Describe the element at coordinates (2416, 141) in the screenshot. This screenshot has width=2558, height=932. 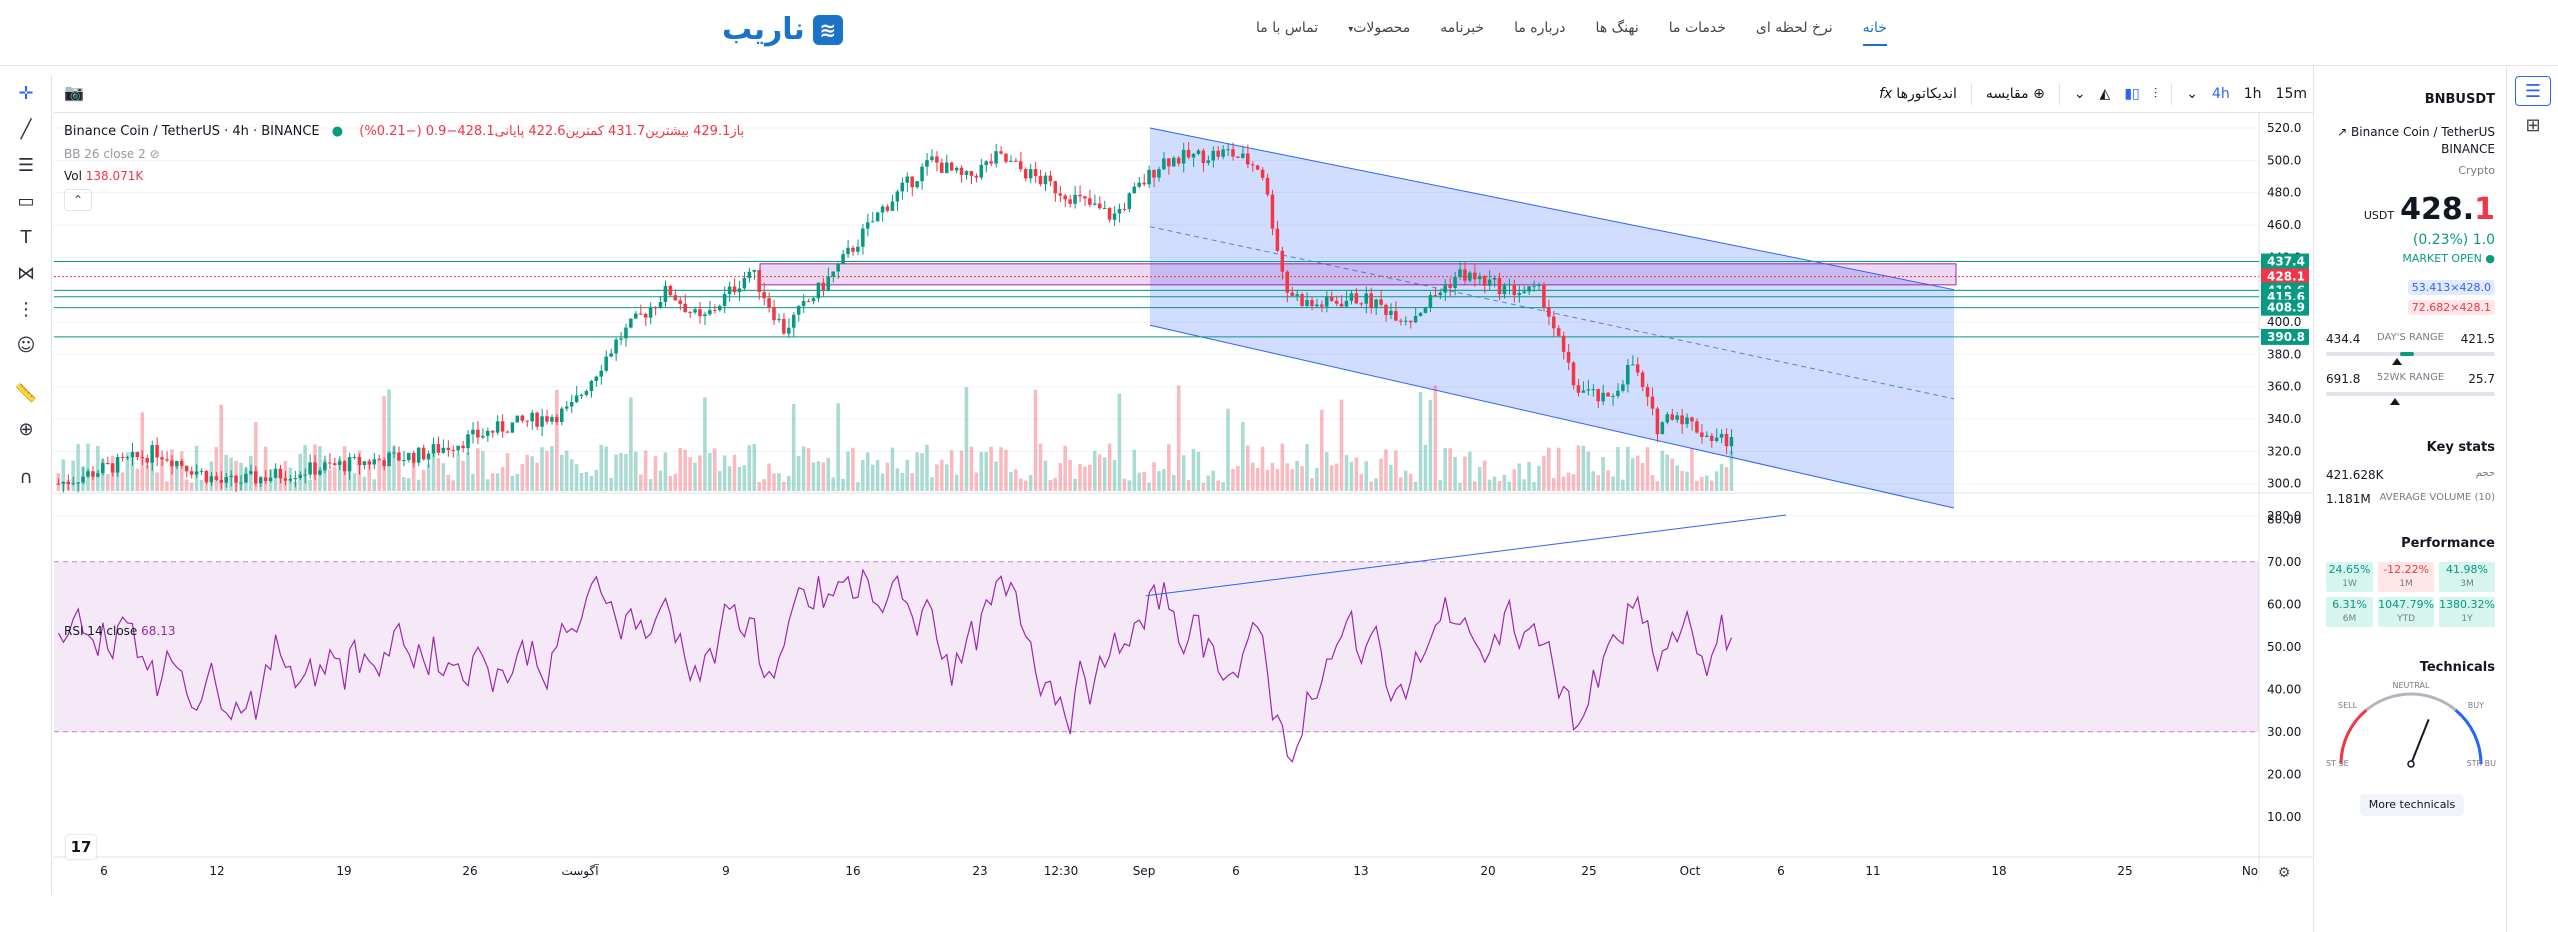
I see `details-name: ↗ Binance Coin / TetherUS BINANCE` at that location.